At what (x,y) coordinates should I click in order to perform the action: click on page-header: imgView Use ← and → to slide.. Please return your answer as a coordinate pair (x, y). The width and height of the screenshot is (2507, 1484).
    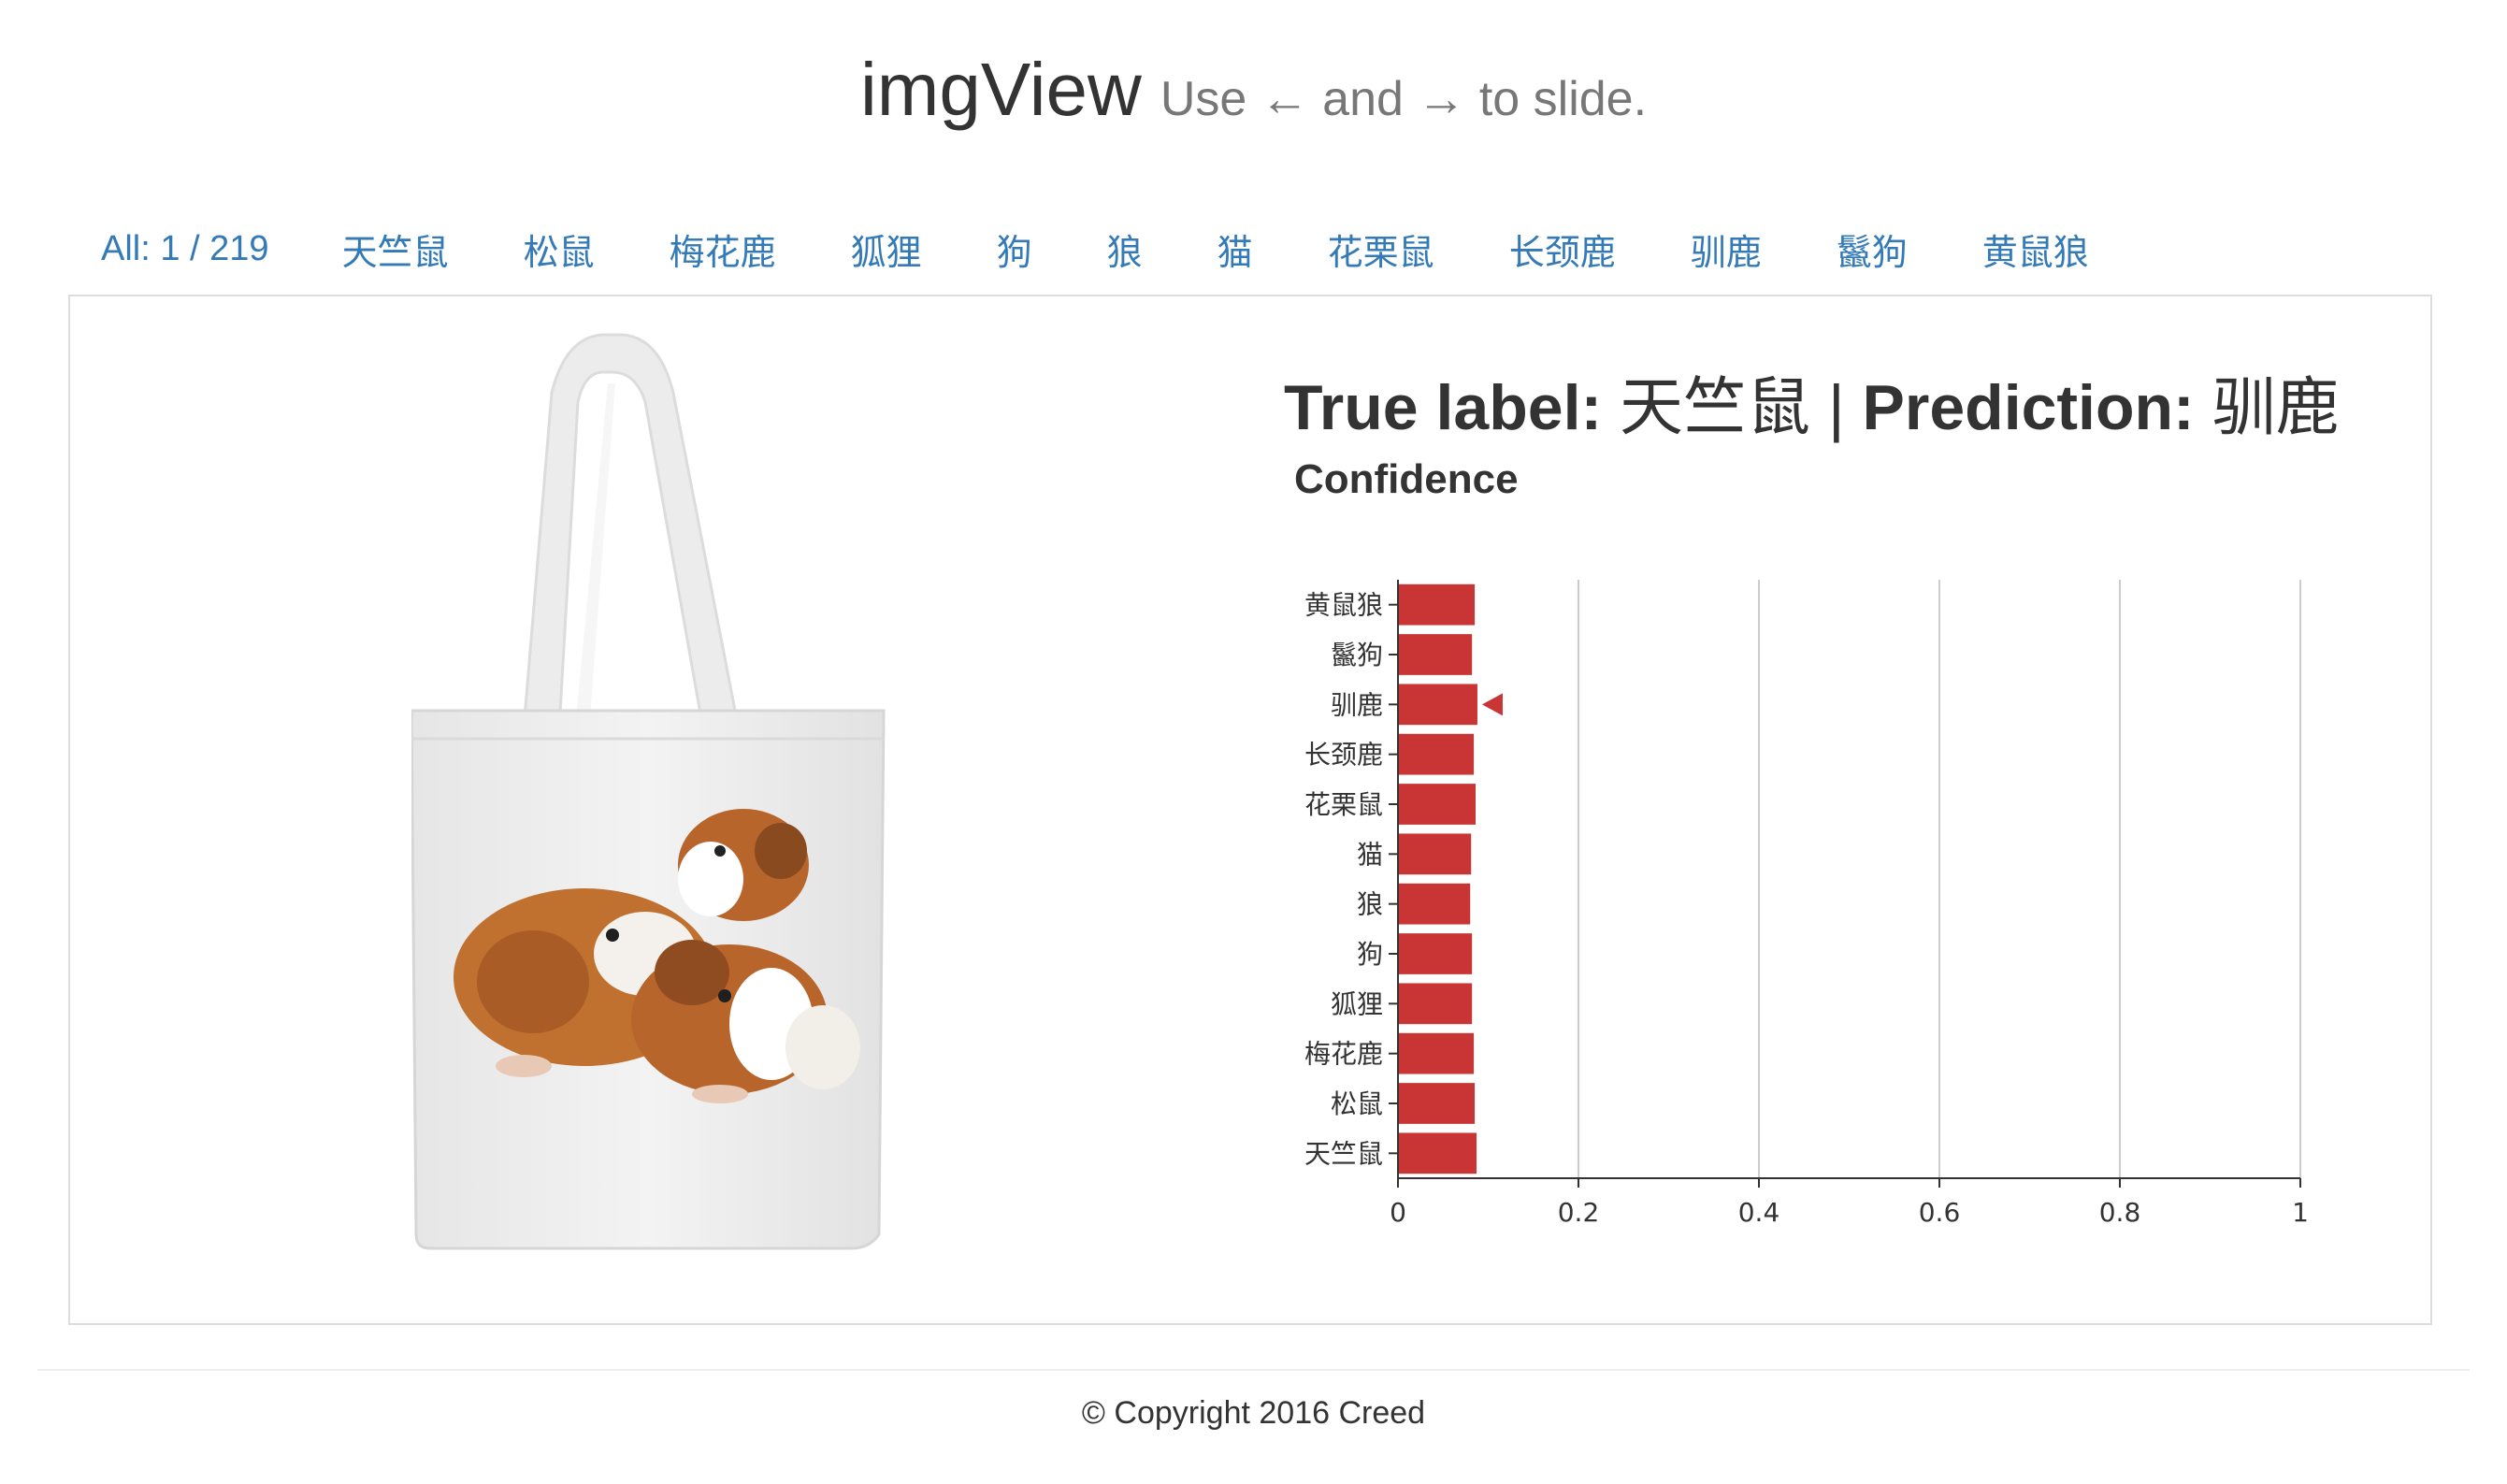
    Looking at the image, I should click on (1253, 90).